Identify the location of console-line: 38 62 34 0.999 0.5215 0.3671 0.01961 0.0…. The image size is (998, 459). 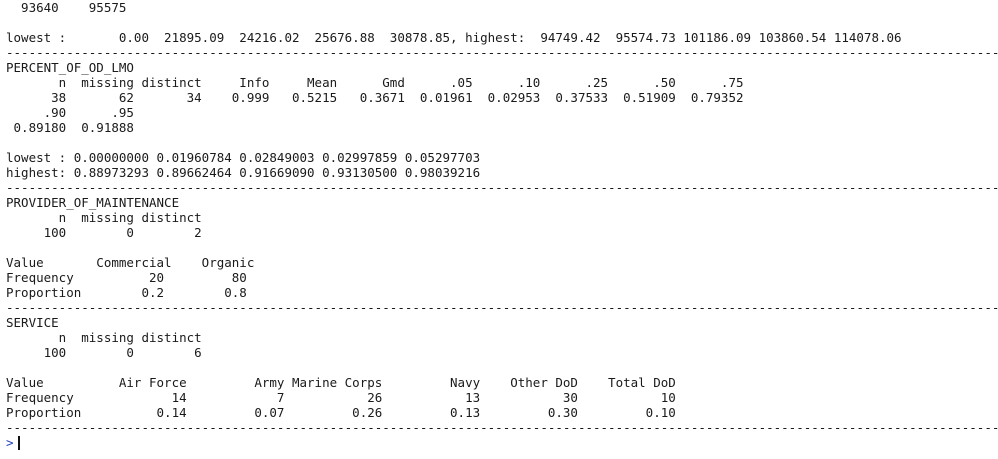
(375, 97).